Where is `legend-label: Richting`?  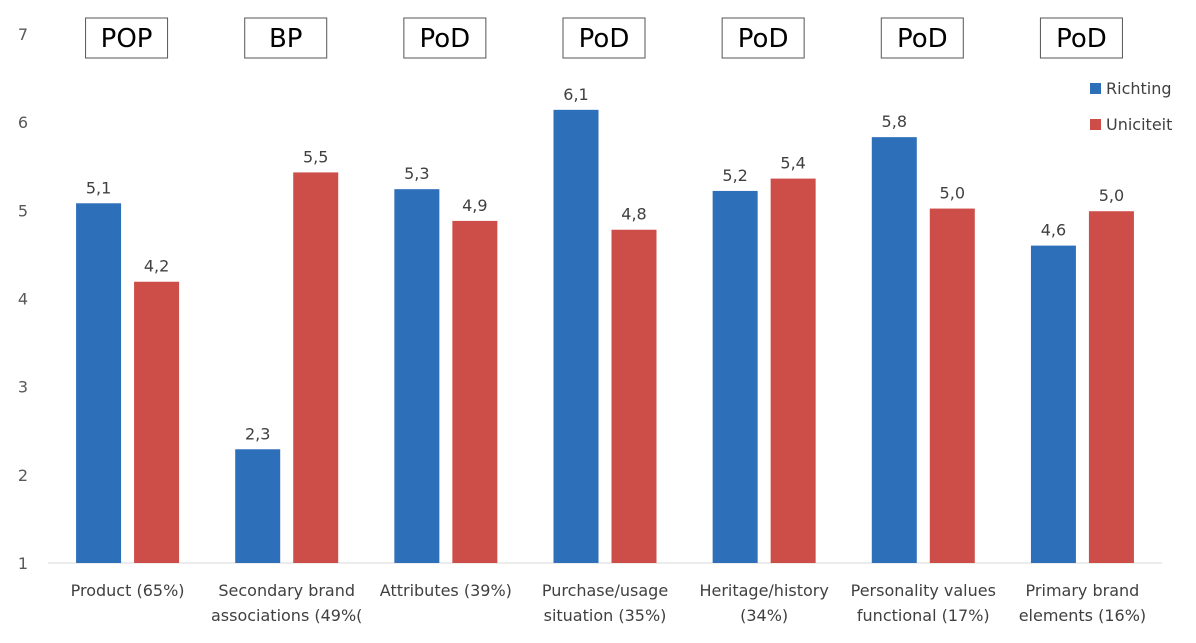
legend-label: Richting is located at coordinates (1139, 88).